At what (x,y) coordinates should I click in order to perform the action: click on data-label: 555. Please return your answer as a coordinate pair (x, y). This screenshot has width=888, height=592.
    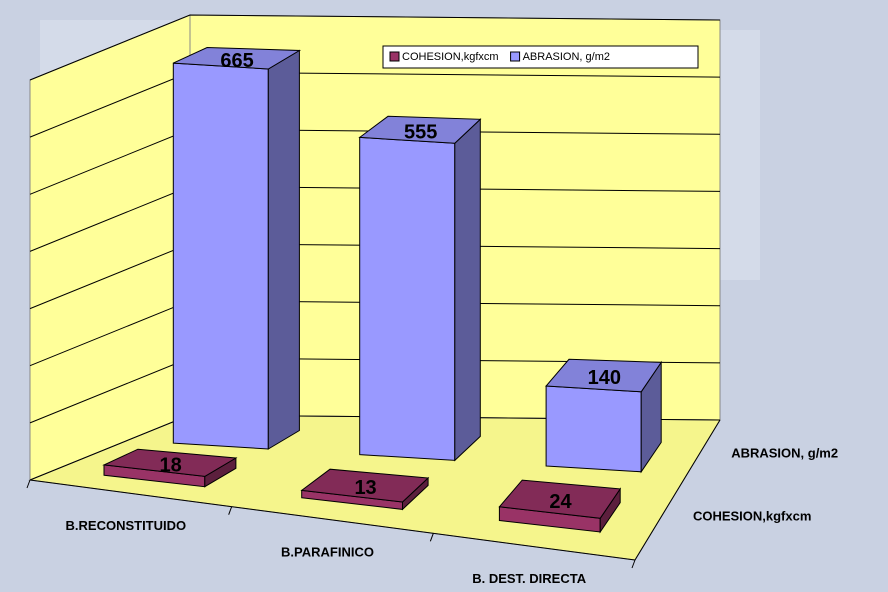
    Looking at the image, I should click on (420, 132).